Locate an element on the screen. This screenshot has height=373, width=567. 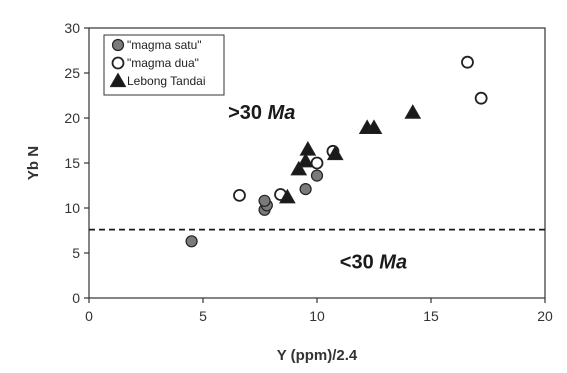
x-tick-label: 5 is located at coordinates (203, 316).